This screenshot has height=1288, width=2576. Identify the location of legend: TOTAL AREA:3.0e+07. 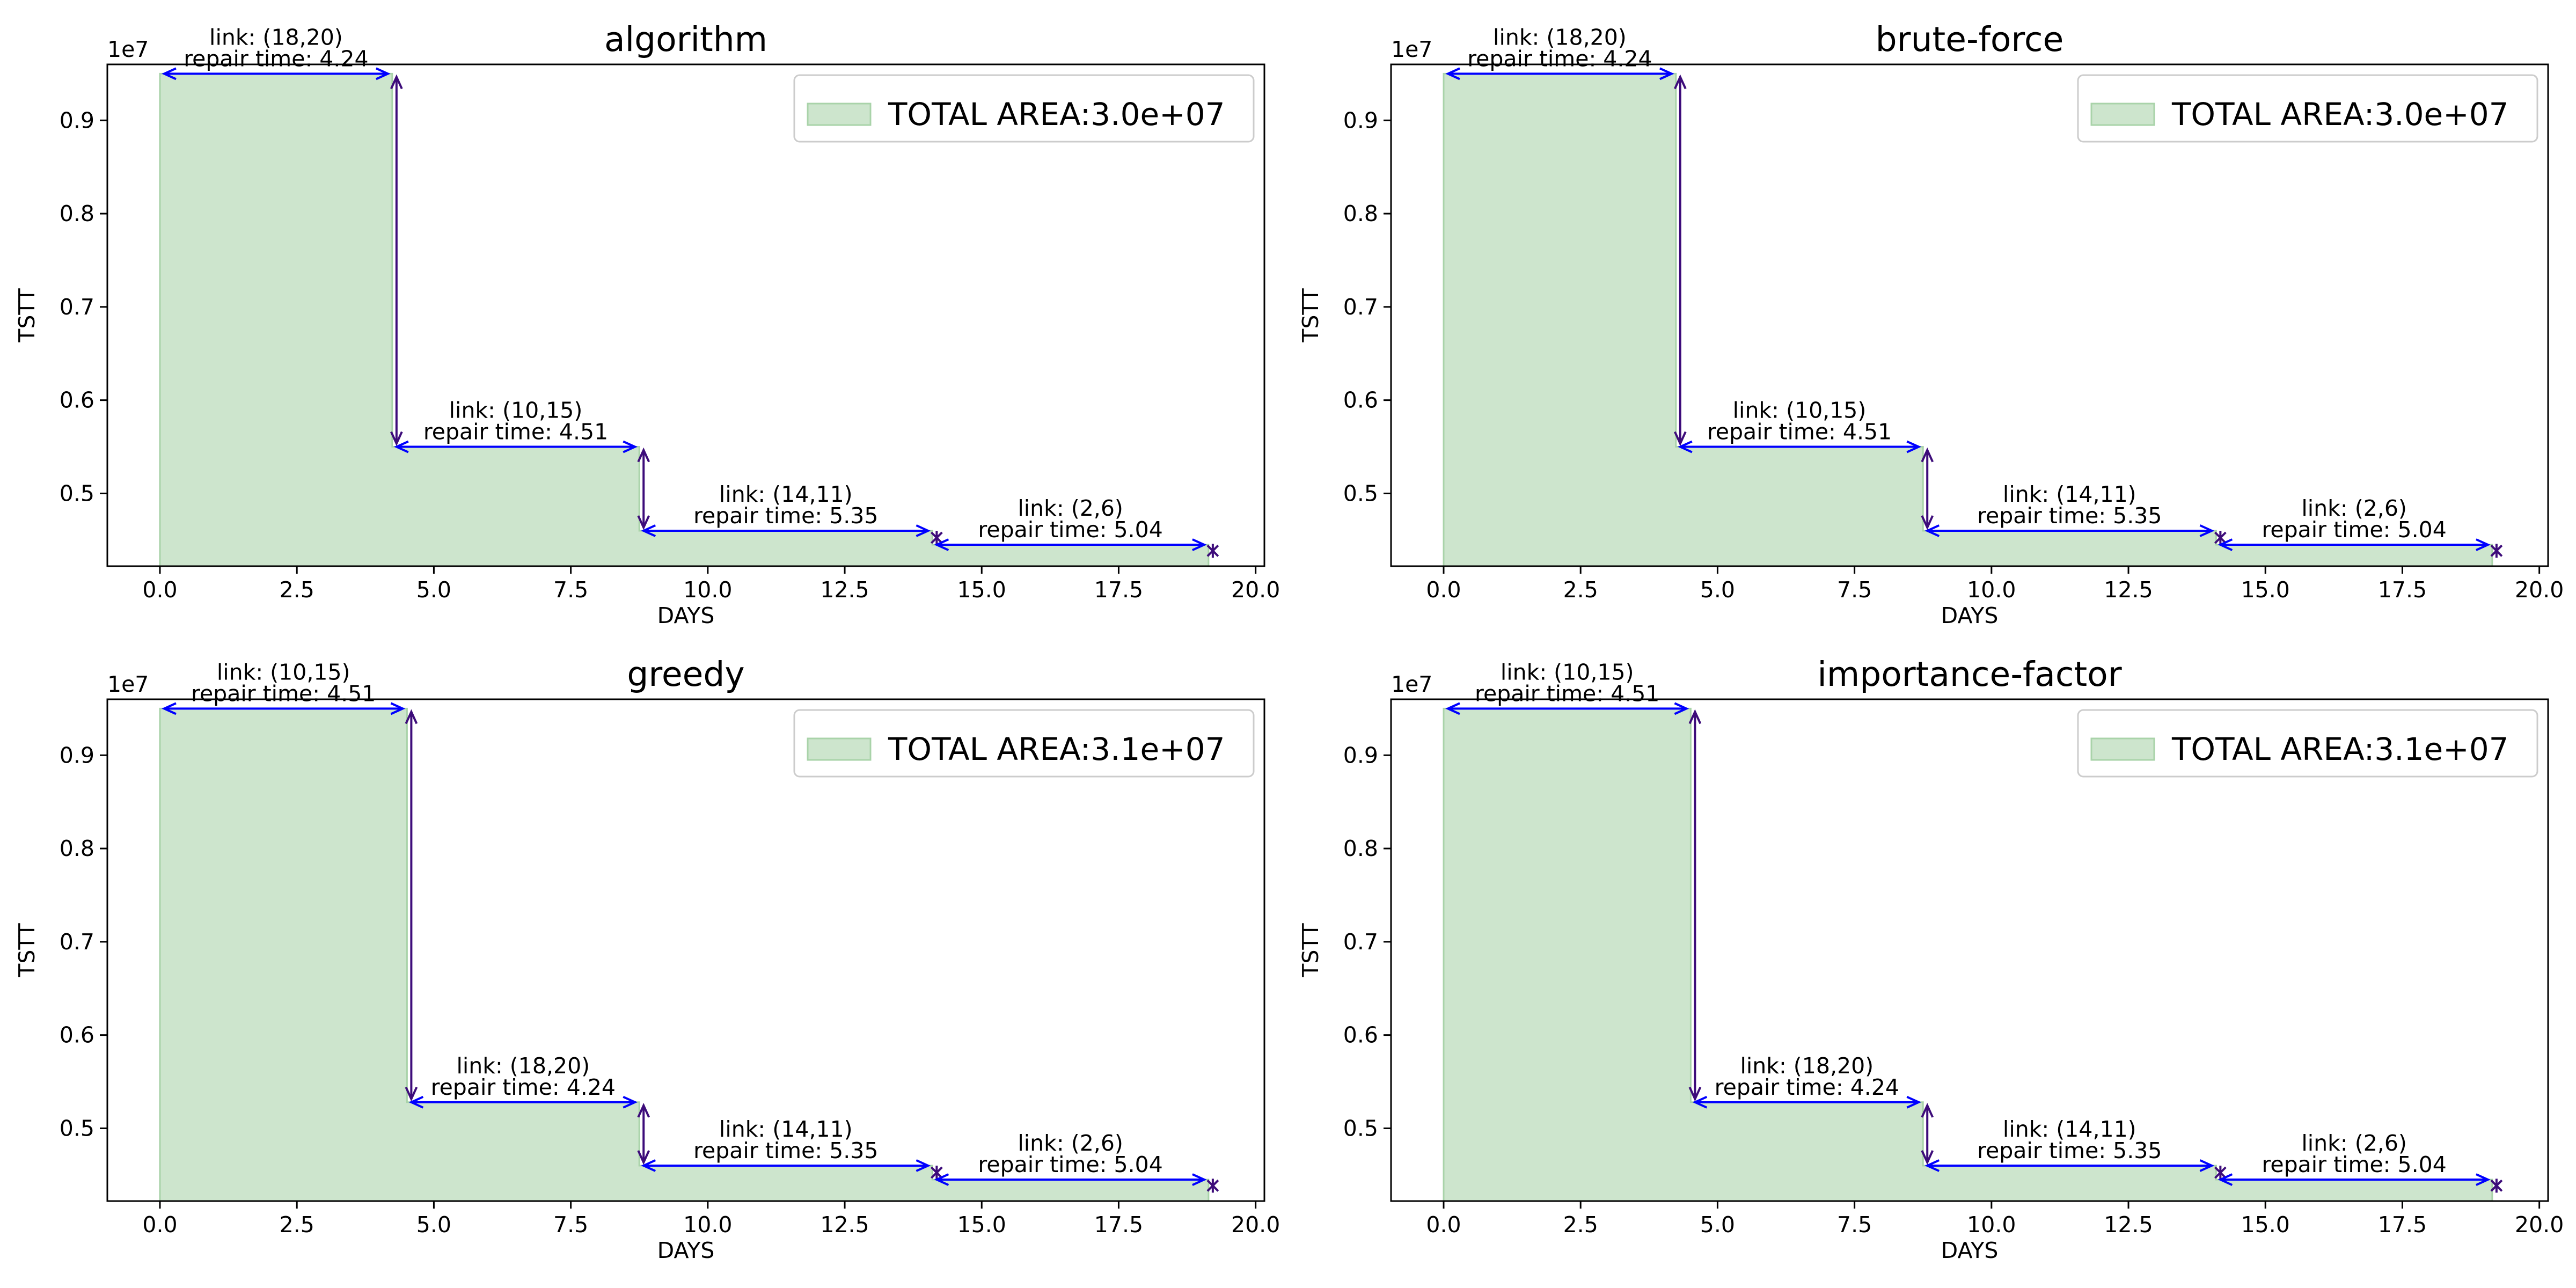
(1024, 108).